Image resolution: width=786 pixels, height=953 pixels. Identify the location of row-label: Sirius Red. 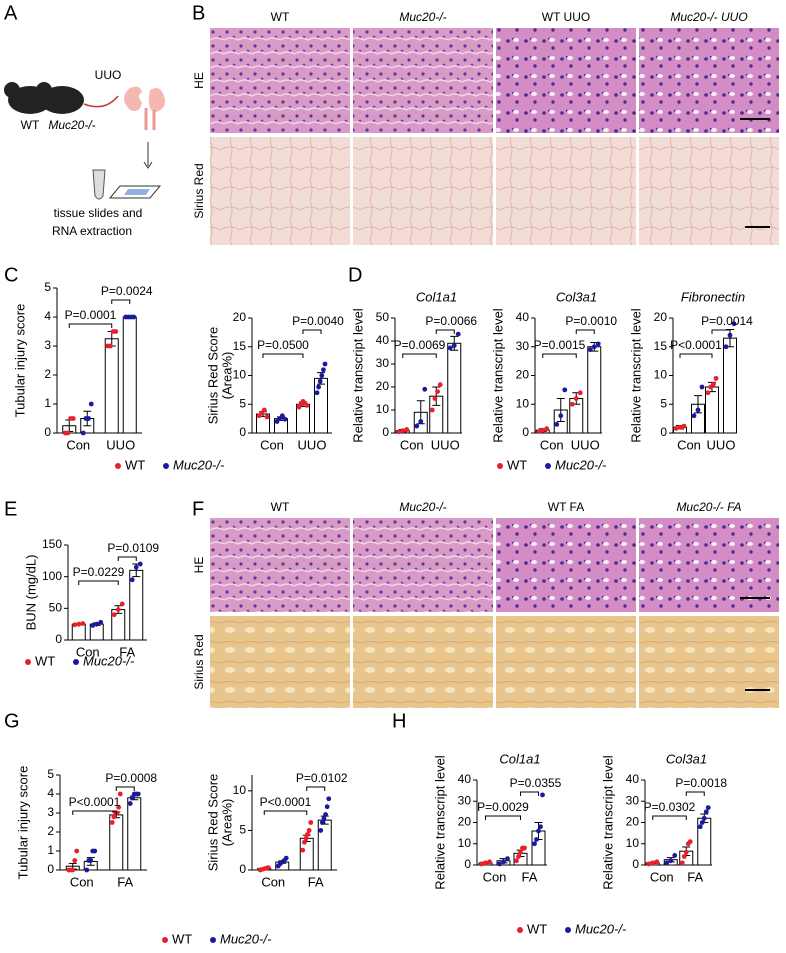
(199, 190).